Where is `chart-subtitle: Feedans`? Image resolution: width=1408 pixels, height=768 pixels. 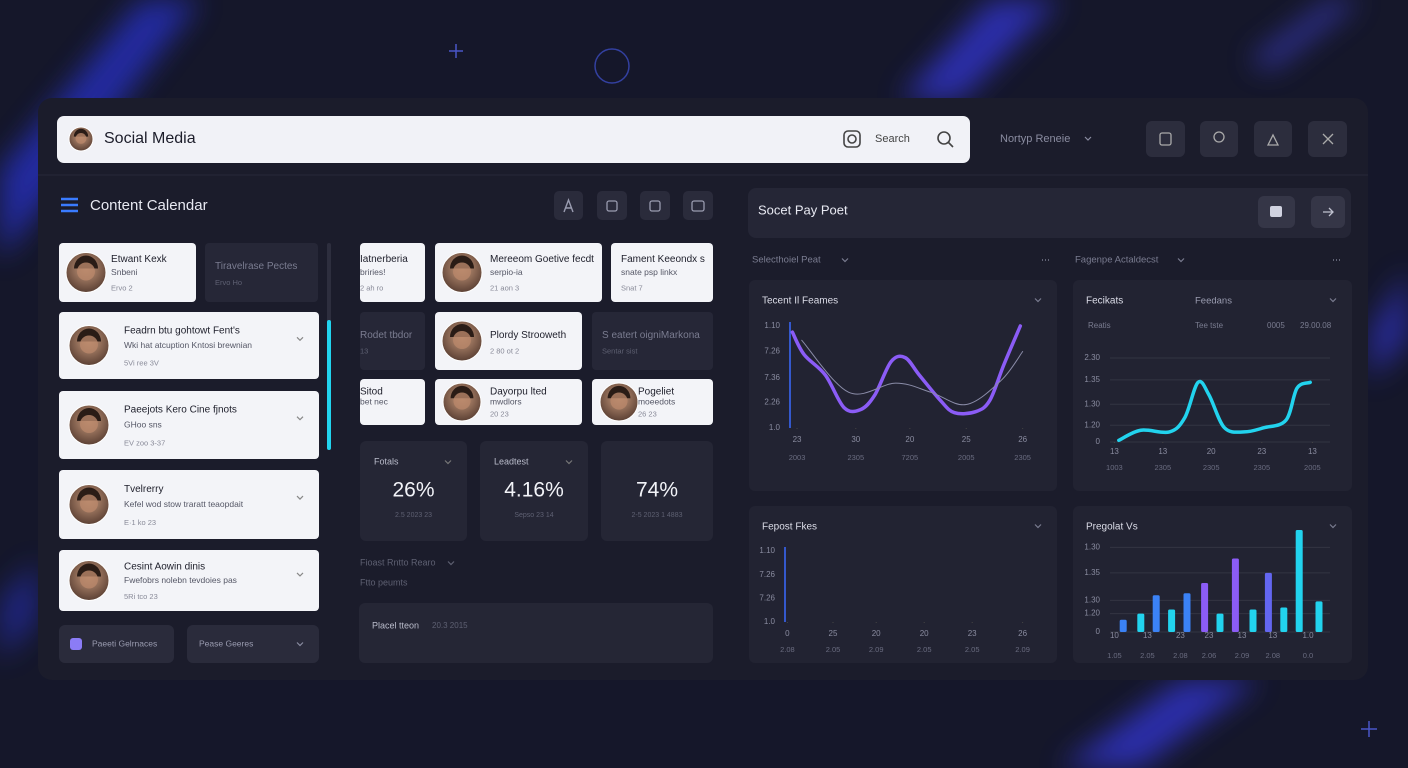 chart-subtitle: Feedans is located at coordinates (1213, 301).